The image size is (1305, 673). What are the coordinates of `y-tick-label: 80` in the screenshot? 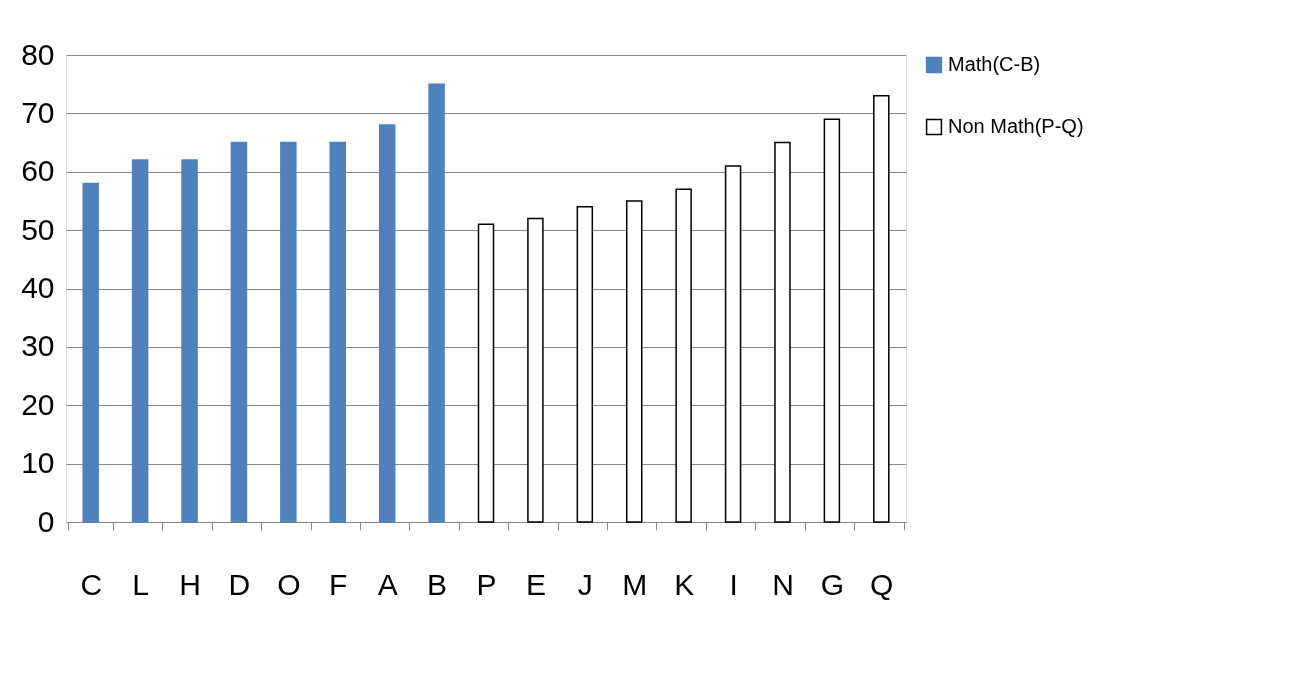 It's located at (38, 54).